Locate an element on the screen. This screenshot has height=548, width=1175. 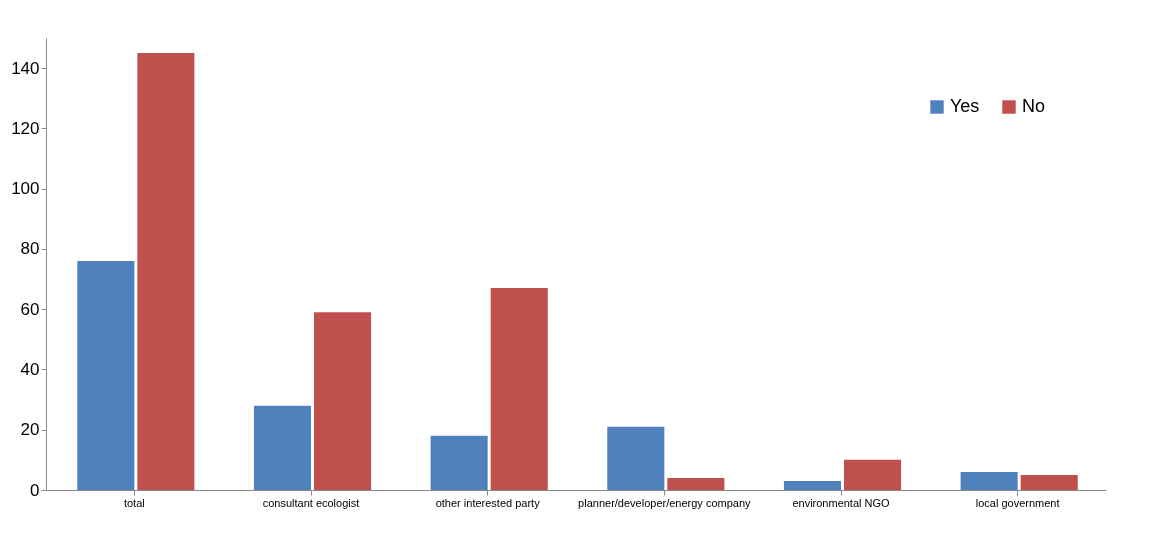
x-tick-label: environmental NGO is located at coordinates (841, 502).